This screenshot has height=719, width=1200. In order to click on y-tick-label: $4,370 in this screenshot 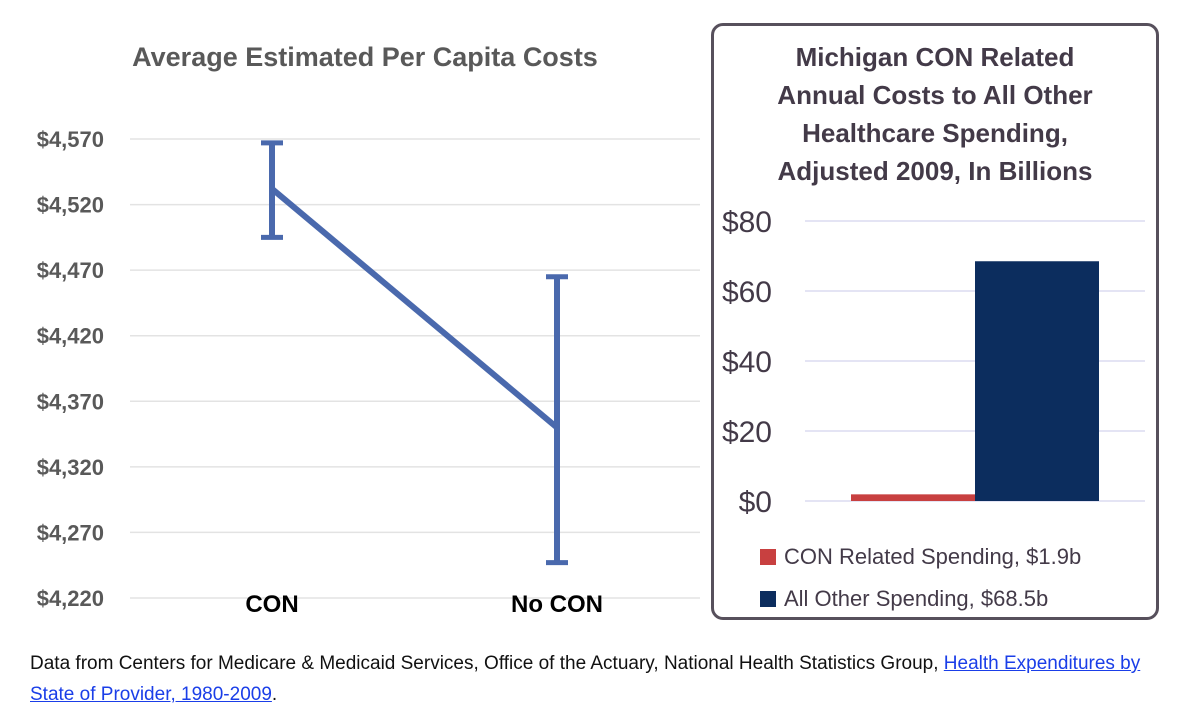, I will do `click(70, 401)`.